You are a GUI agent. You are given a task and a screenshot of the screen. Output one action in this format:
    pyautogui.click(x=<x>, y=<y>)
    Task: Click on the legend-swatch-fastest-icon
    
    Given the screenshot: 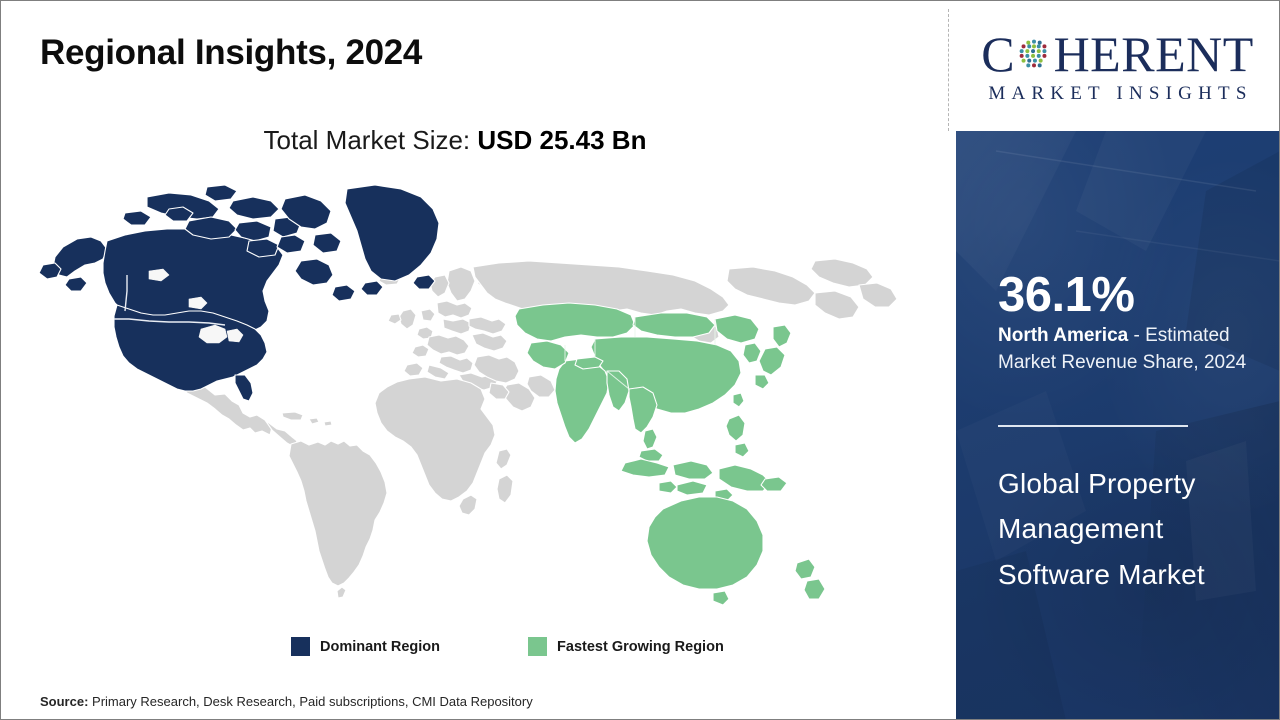 What is the action you would take?
    pyautogui.click(x=538, y=646)
    